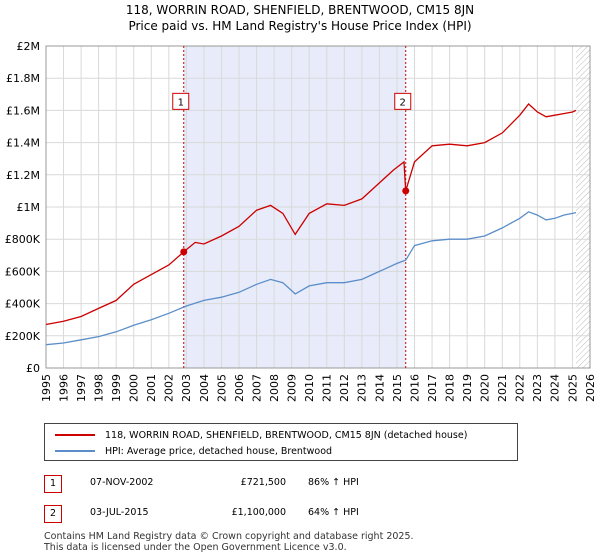 This screenshot has width=600, height=560. Describe the element at coordinates (397, 388) in the screenshot. I see `x-tick-label: 2015` at that location.